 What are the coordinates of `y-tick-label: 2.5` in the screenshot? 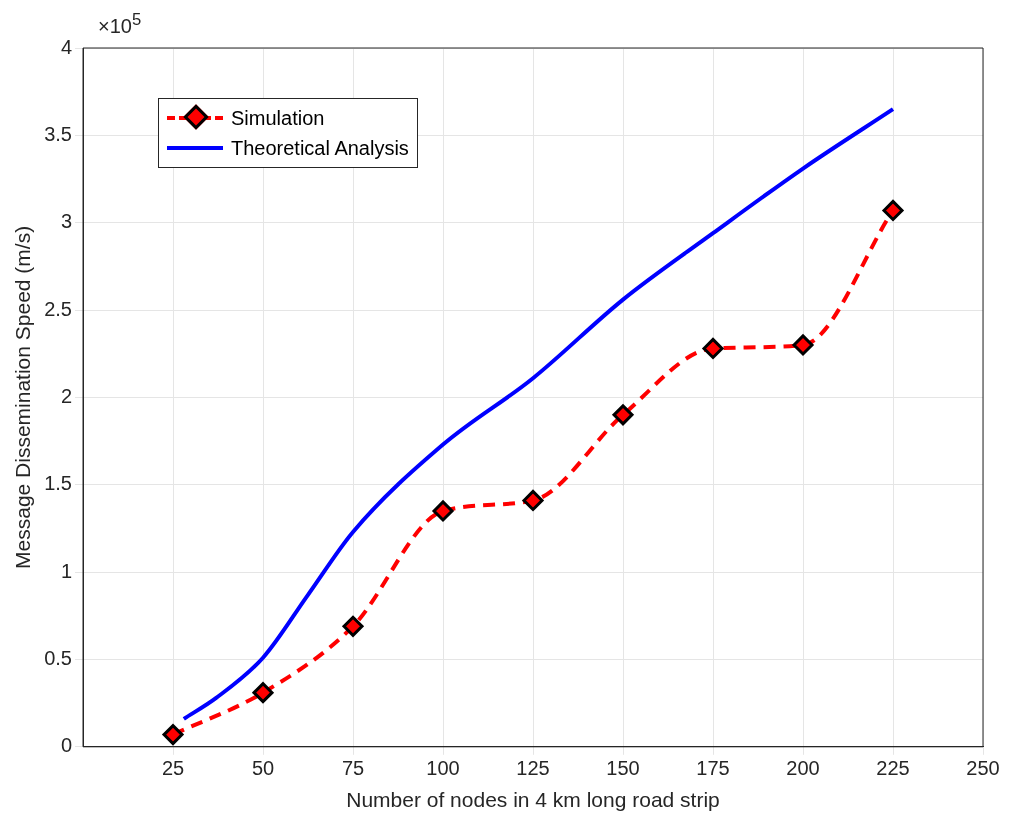 It's located at (58, 308).